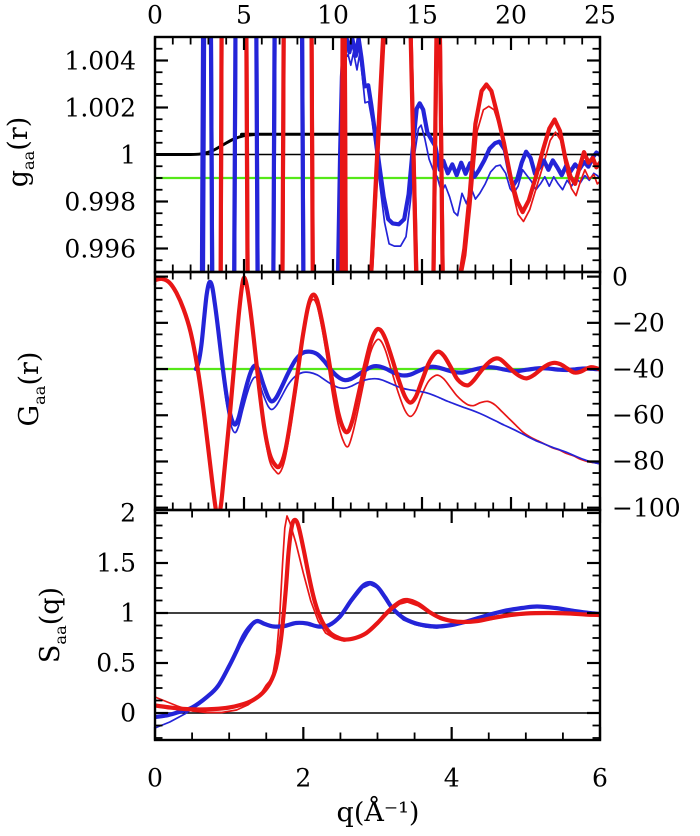  I want to click on series-red-thick, so click(377, 614).